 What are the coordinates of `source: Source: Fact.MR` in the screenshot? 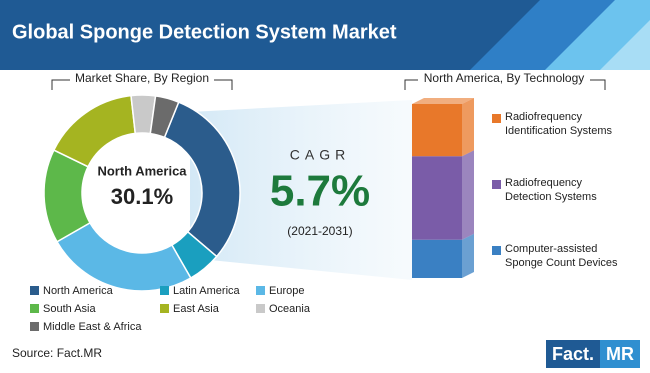 It's located at (57, 353).